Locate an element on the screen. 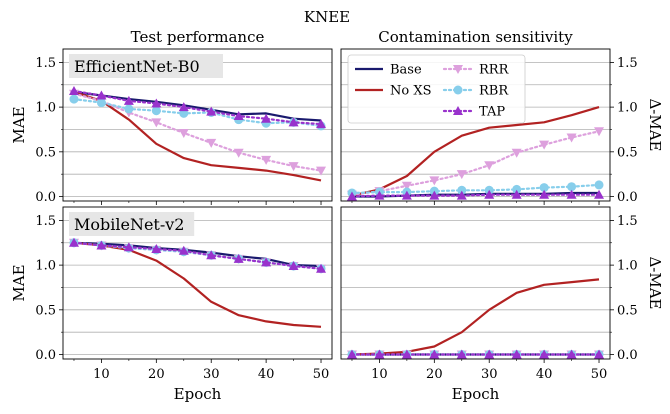  figure-suptitle: KNEE is located at coordinates (327, 17).